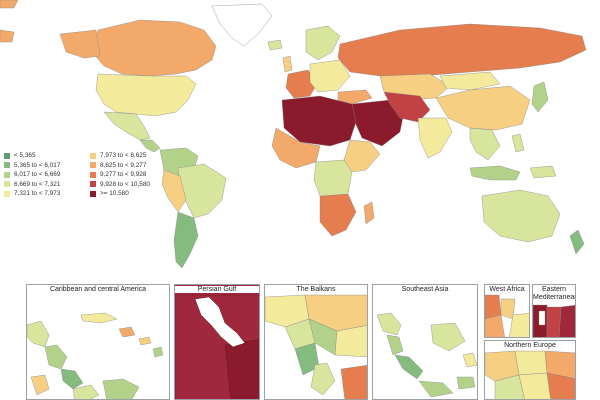 Image resolution: width=600 pixels, height=400 pixels. I want to click on inset-balkans: The Balkans, so click(316, 342).